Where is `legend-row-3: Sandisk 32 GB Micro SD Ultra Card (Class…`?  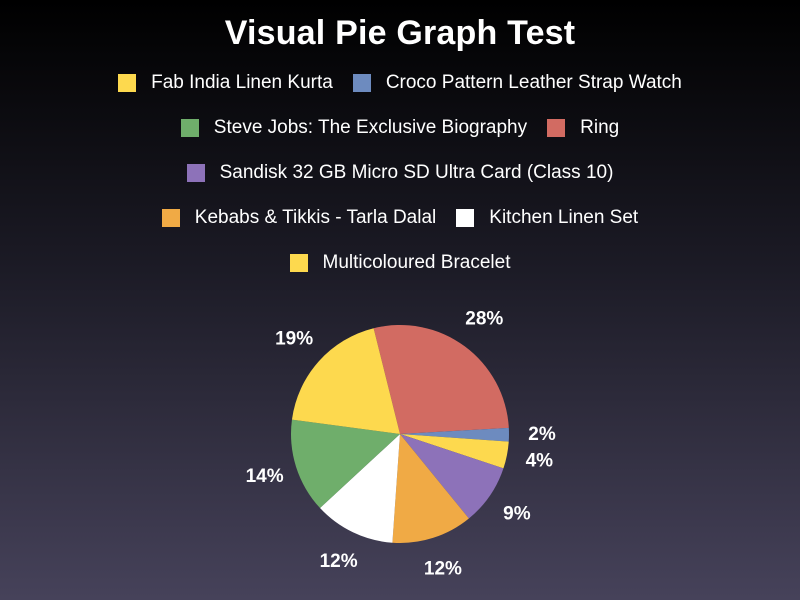
legend-row-3: Sandisk 32 GB Micro SD Ultra Card (Class… is located at coordinates (400, 173).